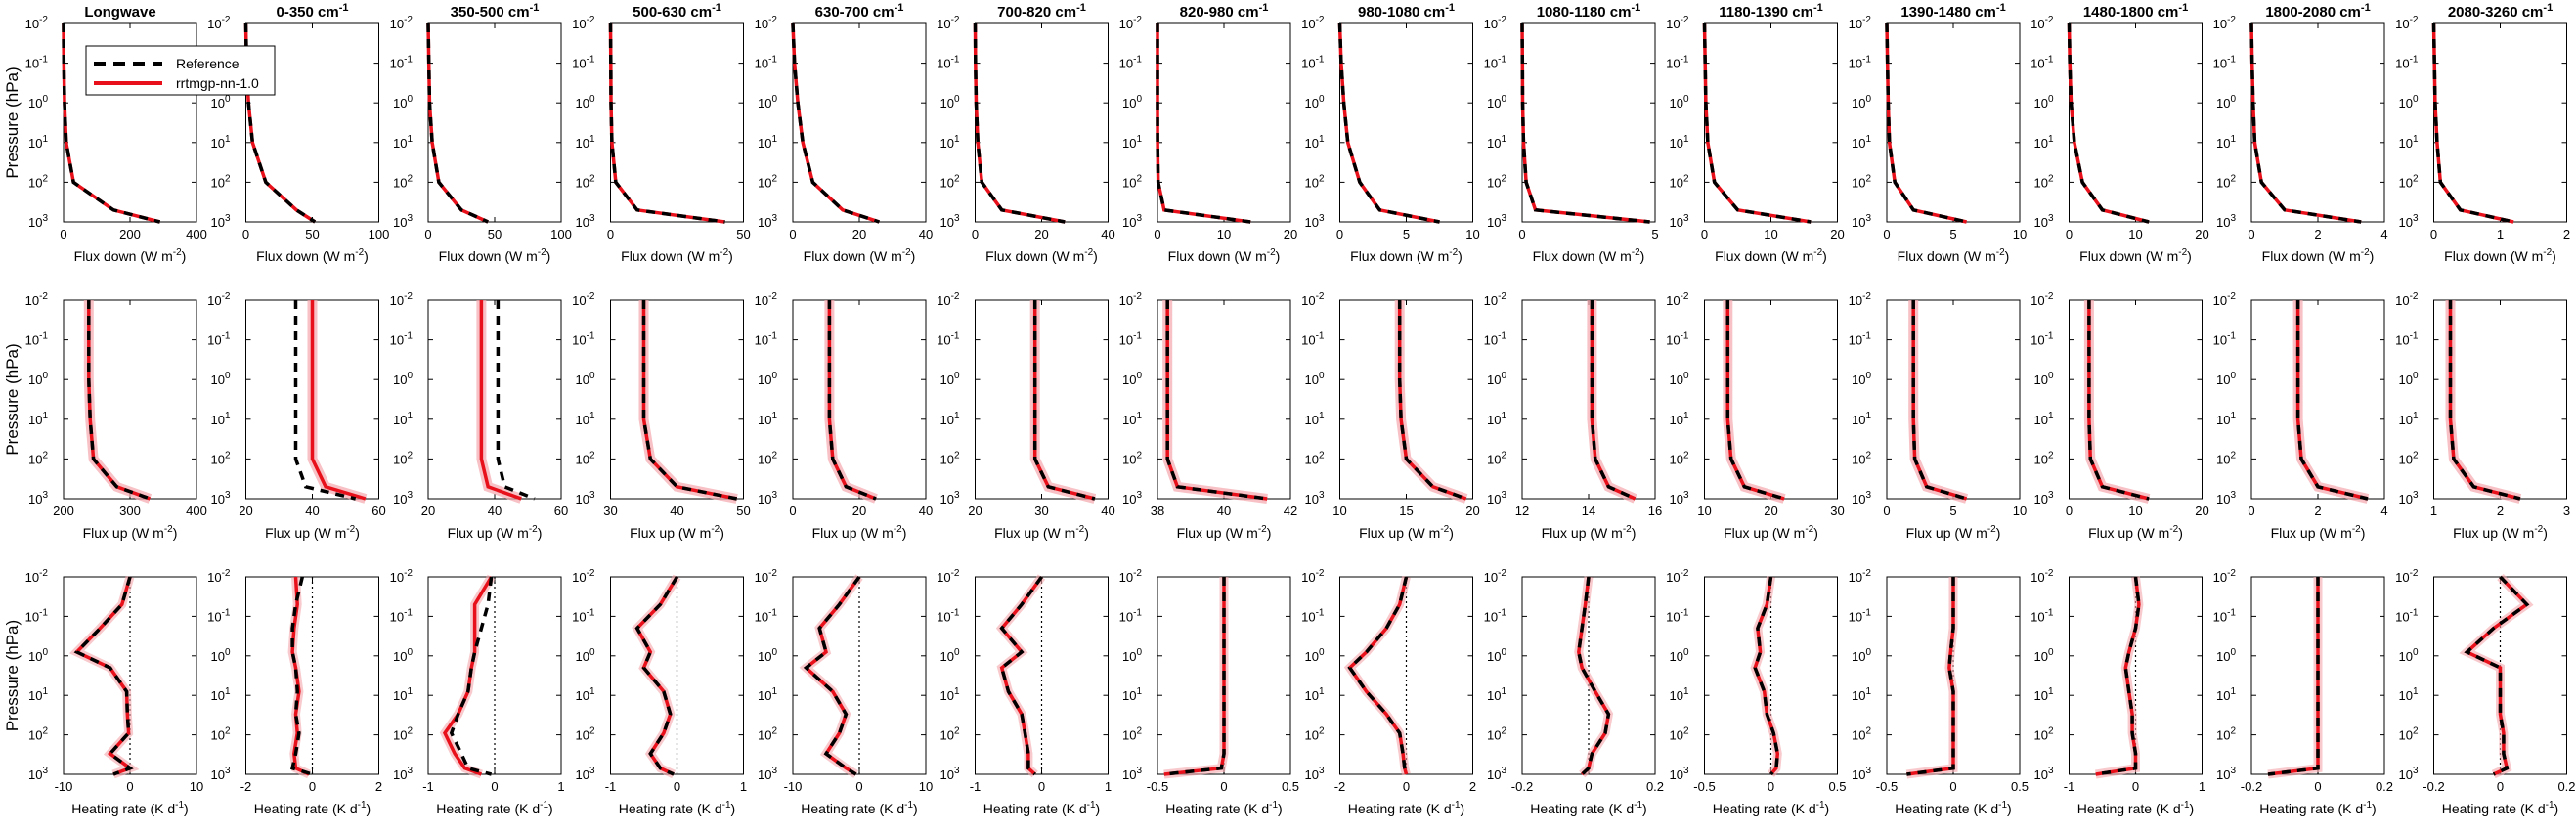 This screenshot has height=833, width=2576. Describe the element at coordinates (611, 786) in the screenshot. I see `x-tick-label: -1` at that location.